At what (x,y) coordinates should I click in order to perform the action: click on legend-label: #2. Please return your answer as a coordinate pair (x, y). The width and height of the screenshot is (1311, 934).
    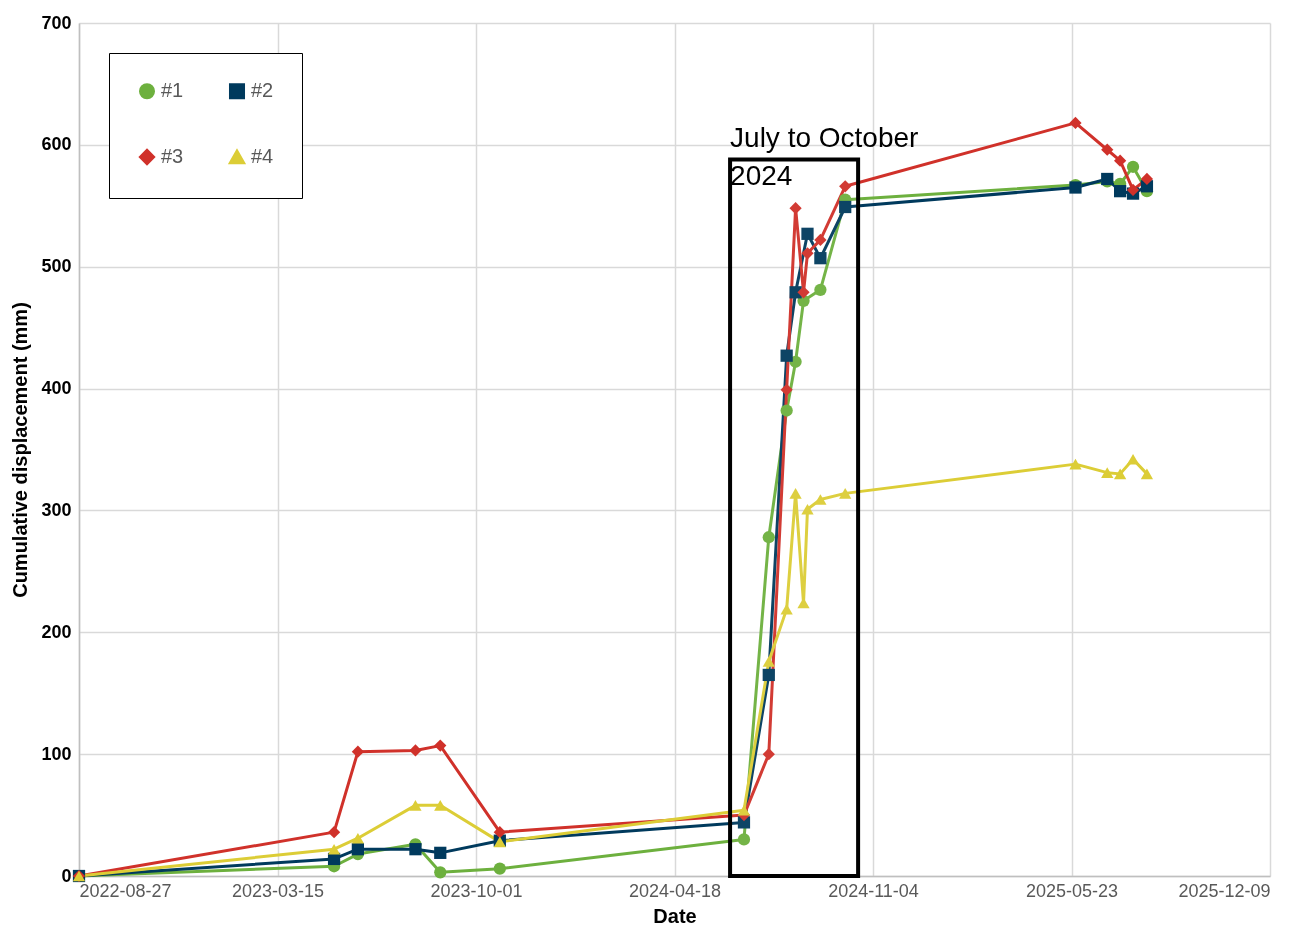
    Looking at the image, I should click on (262, 90).